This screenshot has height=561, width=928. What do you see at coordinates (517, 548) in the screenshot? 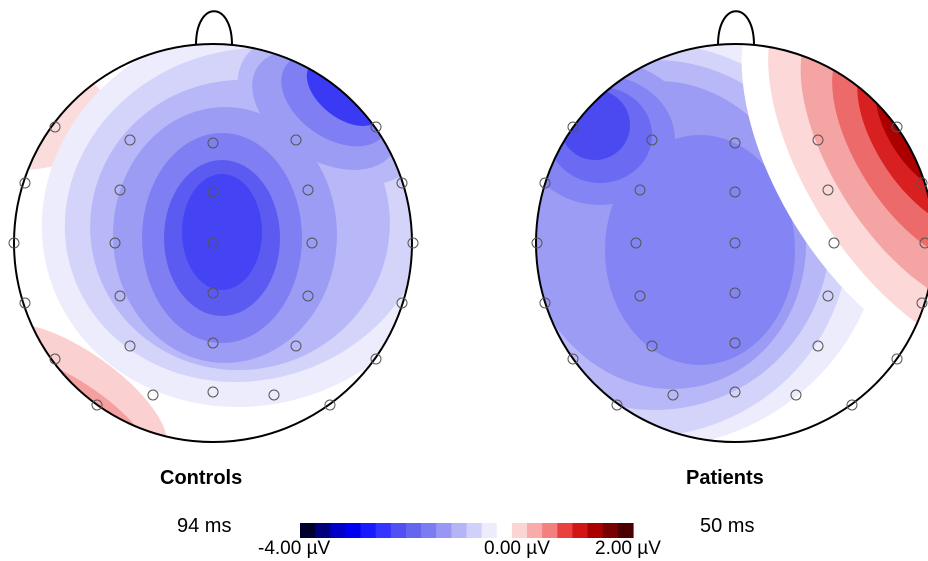
I see `colorbar-zero-label: 0.00 µV` at bounding box center [517, 548].